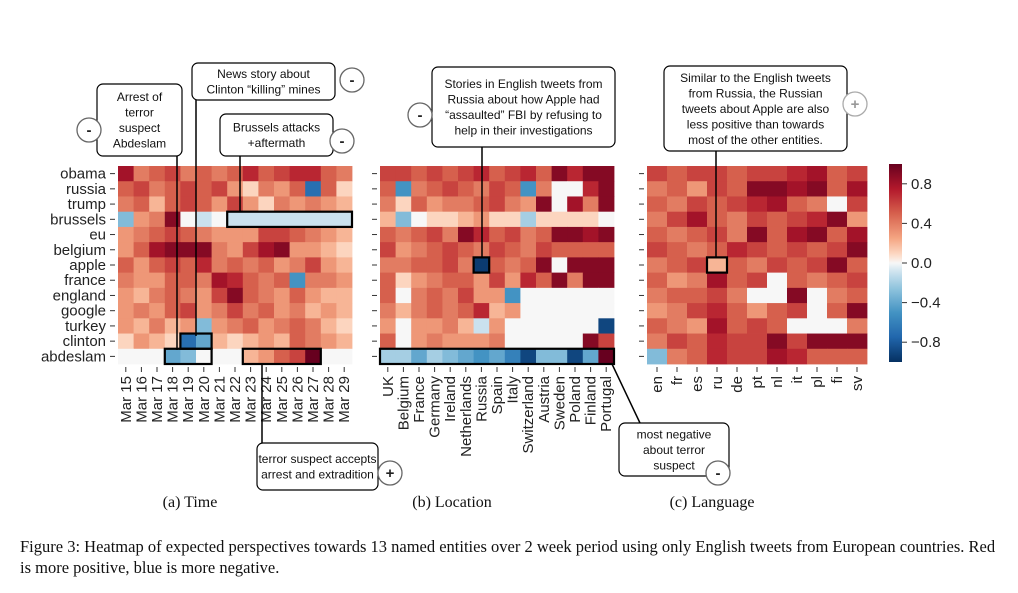  Describe the element at coordinates (83, 174) in the screenshot. I see `row-label: obama` at that location.